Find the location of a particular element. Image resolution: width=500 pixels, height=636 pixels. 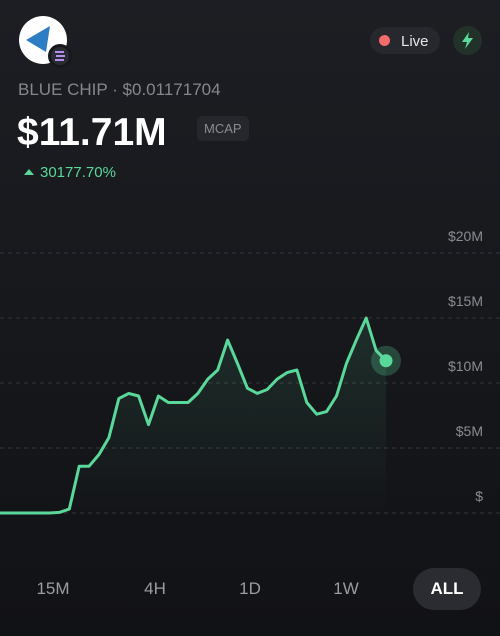

timeframe-button: 1D is located at coordinates (250, 588).